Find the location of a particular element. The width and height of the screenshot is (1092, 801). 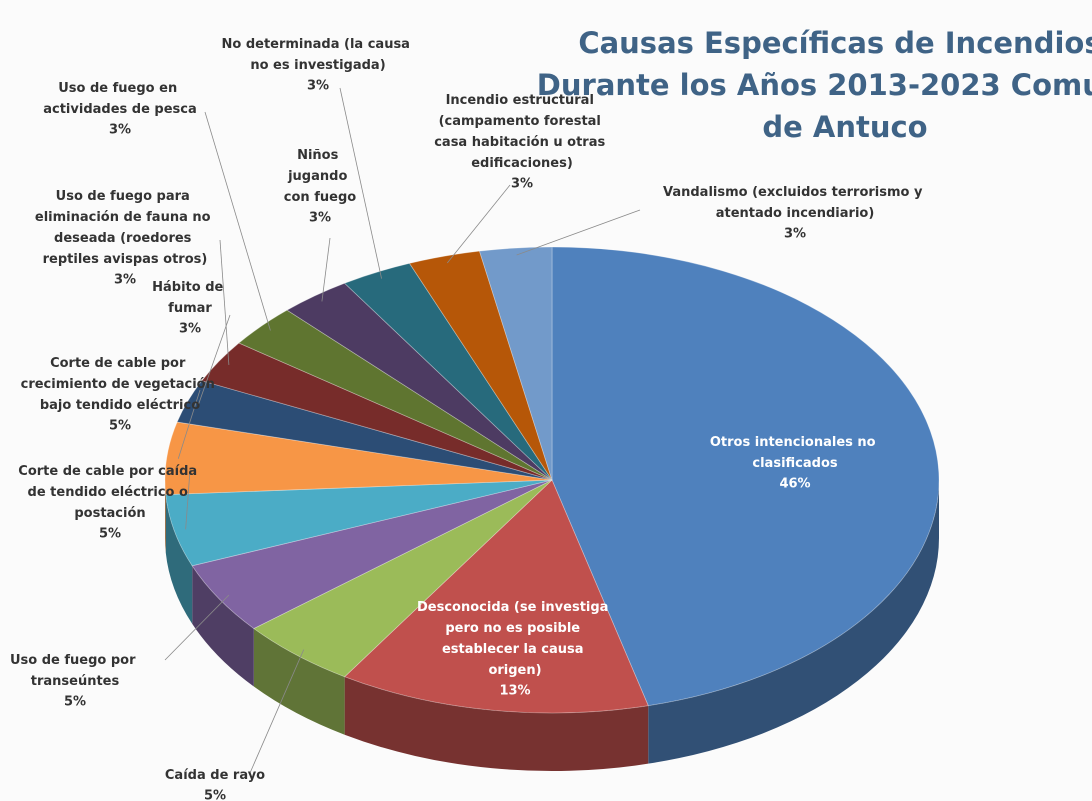

data-label: Caída de rayo is located at coordinates (215, 775).